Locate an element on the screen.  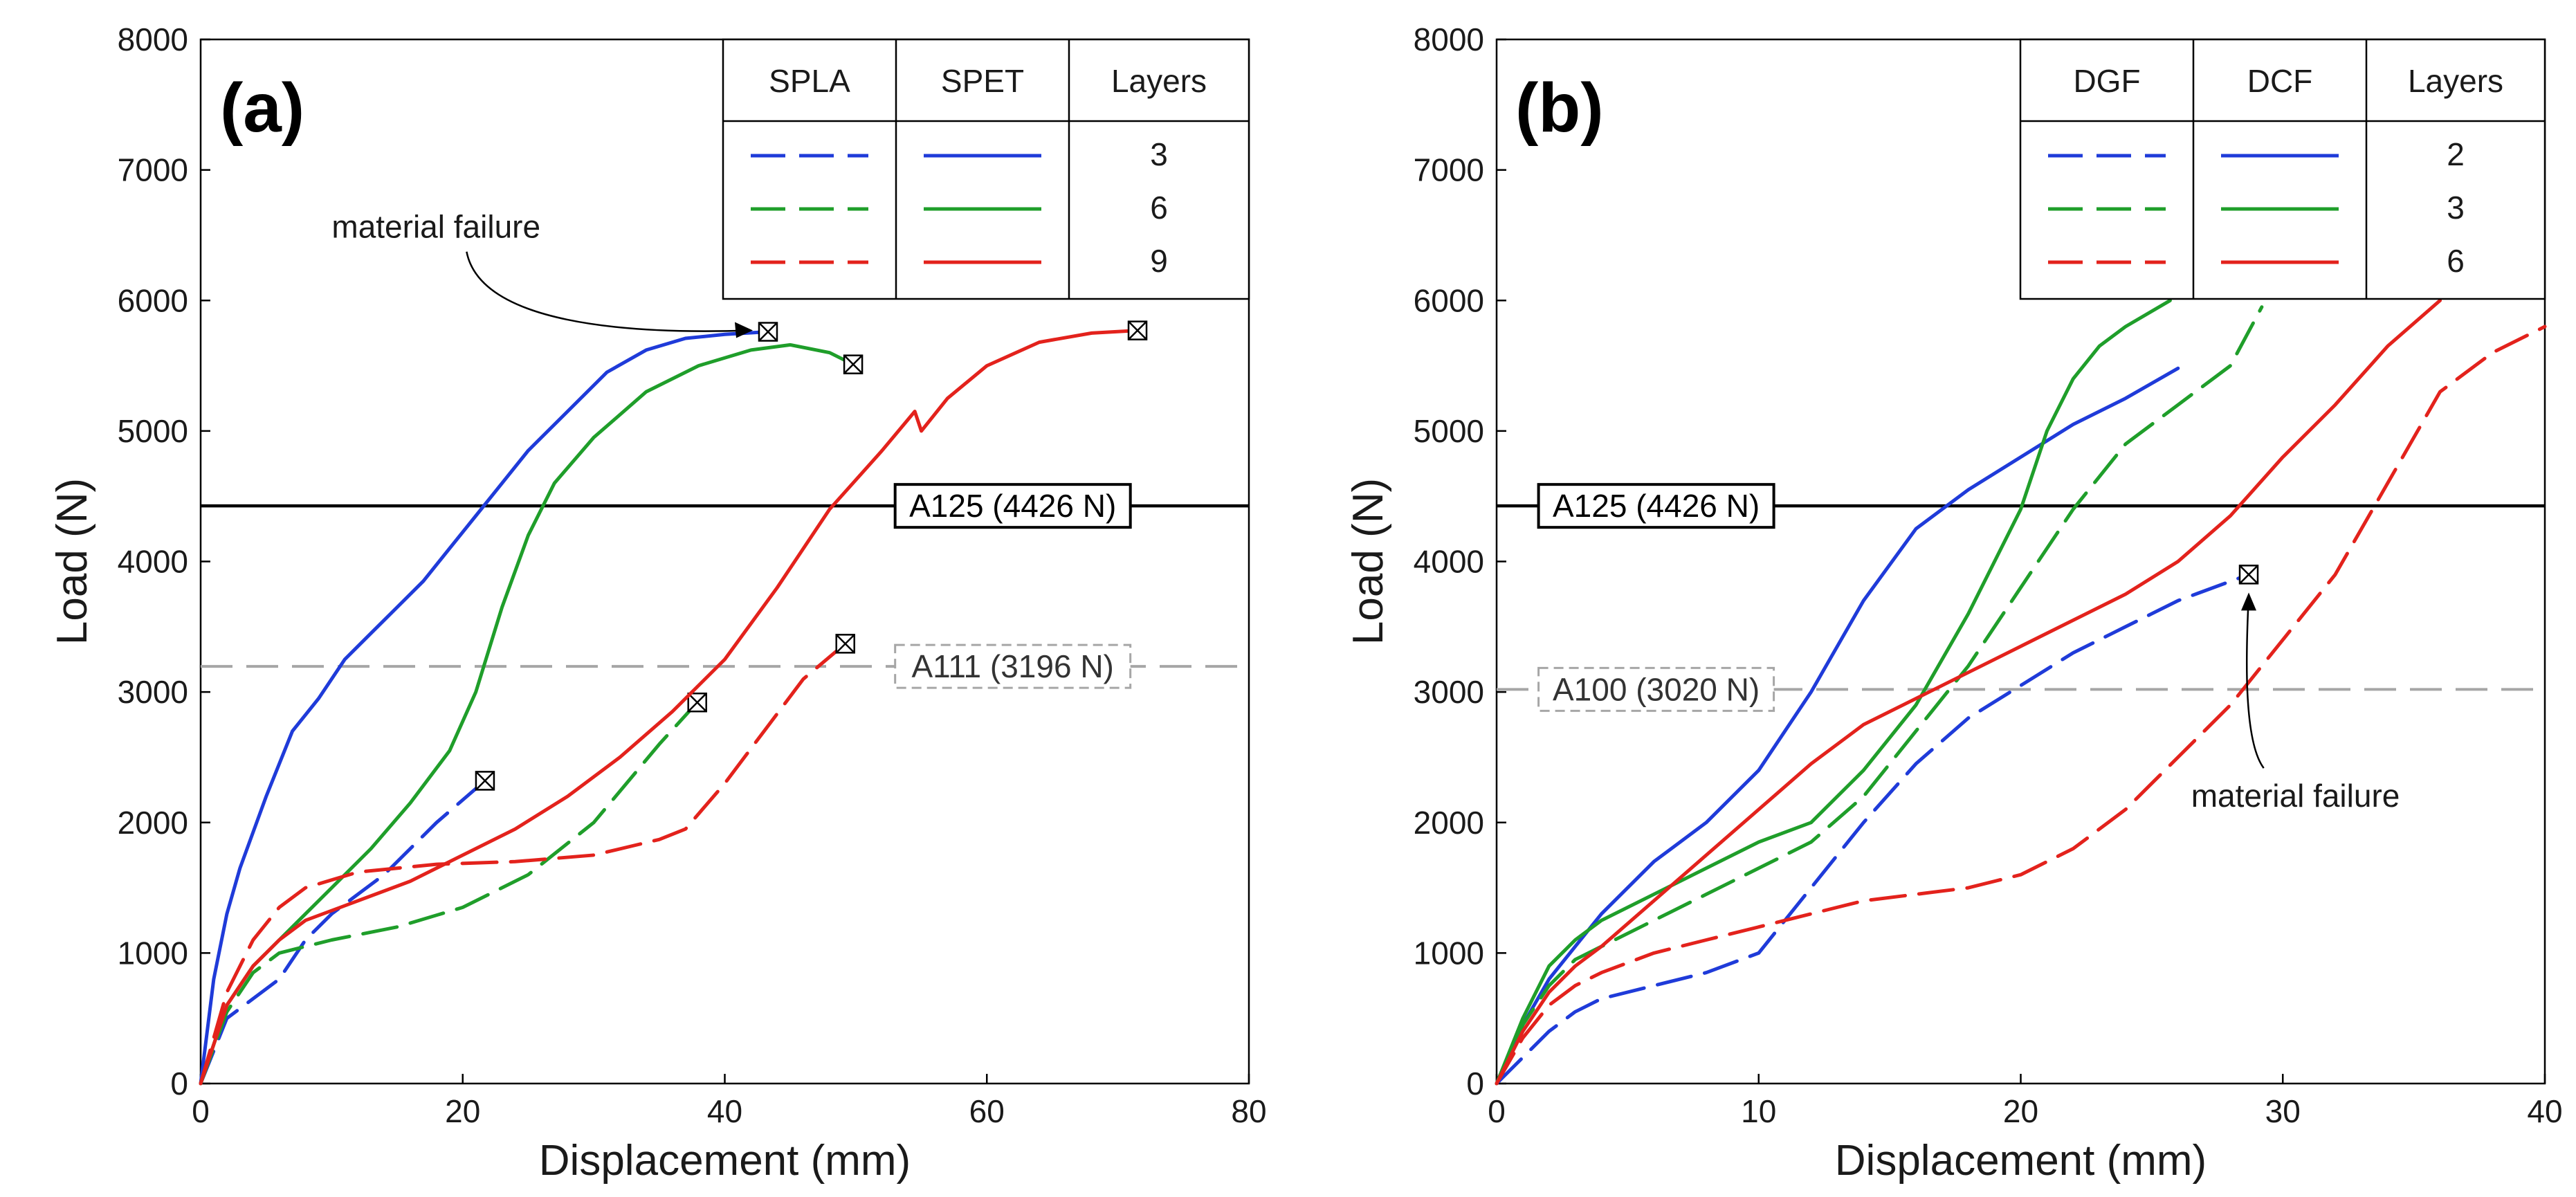
legend-header: SPLA is located at coordinates (809, 81).